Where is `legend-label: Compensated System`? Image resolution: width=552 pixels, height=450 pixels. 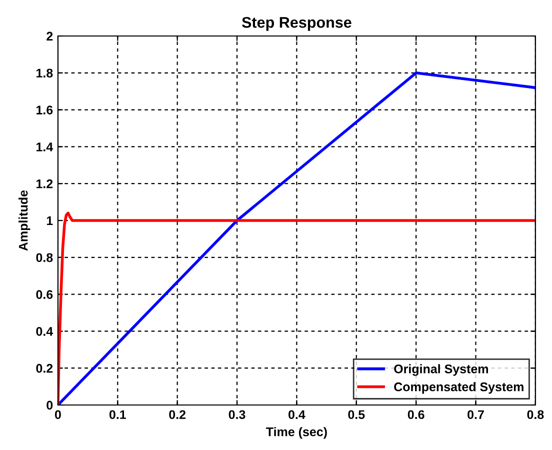
legend-label: Compensated System is located at coordinates (459, 388).